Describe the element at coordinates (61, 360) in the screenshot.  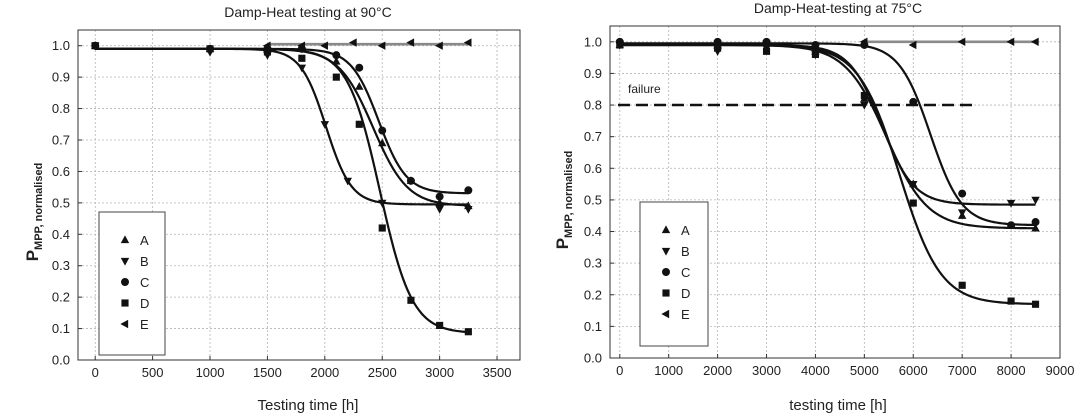
I see `chart-90c-ytick-label-0: 0.0` at that location.